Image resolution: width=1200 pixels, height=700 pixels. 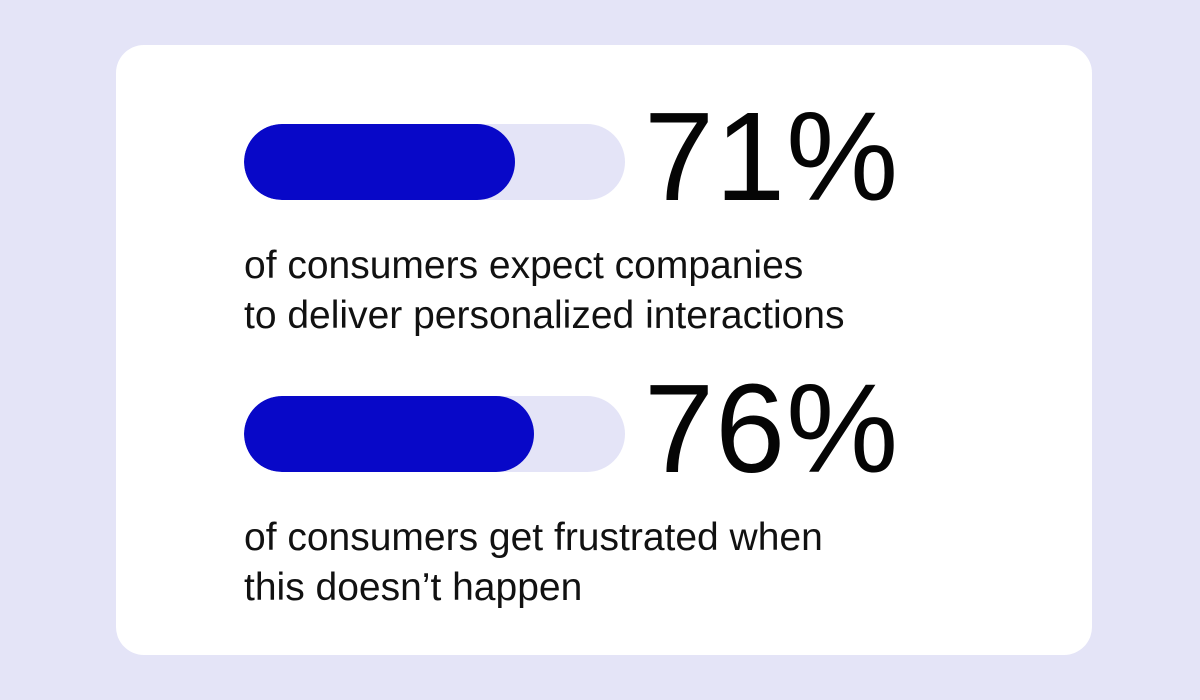 What do you see at coordinates (413, 587) in the screenshot?
I see `stat-caption-line: this doesn’t happen` at bounding box center [413, 587].